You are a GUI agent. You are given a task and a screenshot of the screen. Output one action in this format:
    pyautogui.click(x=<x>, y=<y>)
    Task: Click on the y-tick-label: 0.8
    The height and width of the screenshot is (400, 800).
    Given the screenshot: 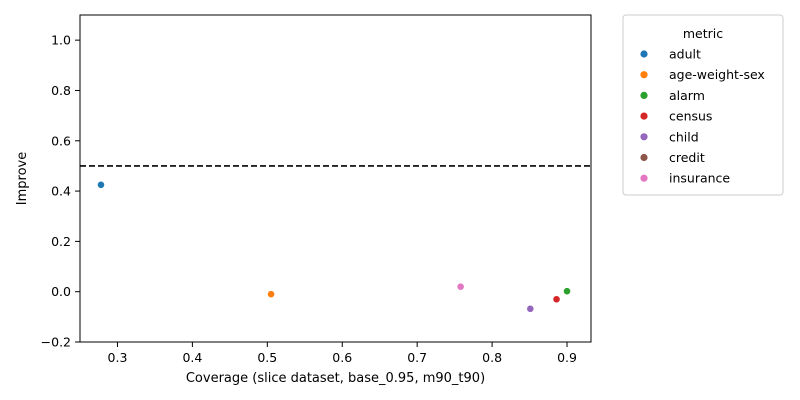 What is the action you would take?
    pyautogui.click(x=61, y=90)
    